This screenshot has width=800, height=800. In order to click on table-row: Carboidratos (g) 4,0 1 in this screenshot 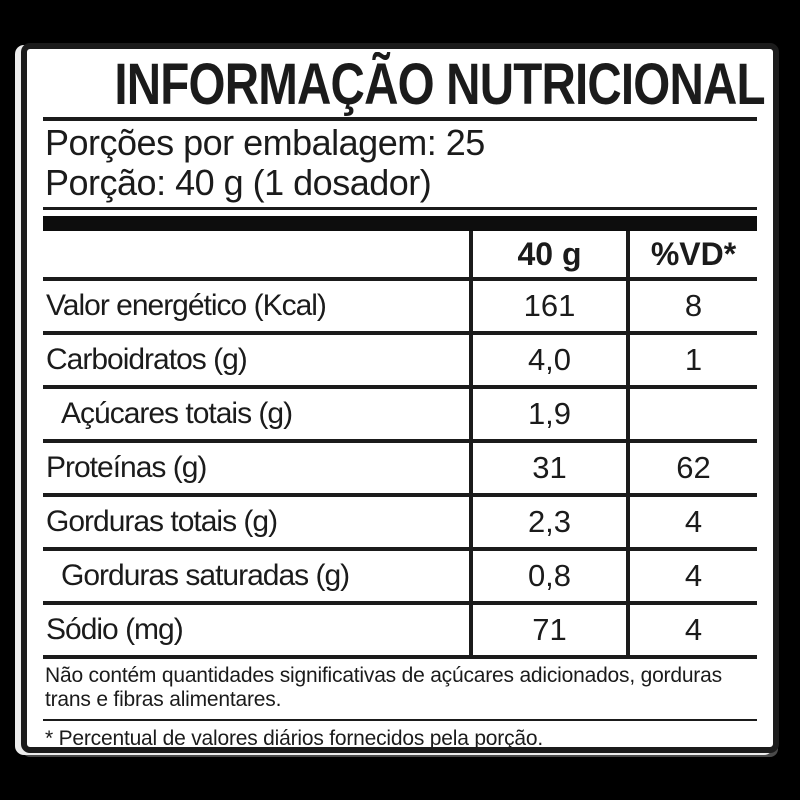, I will do `click(400, 362)`.